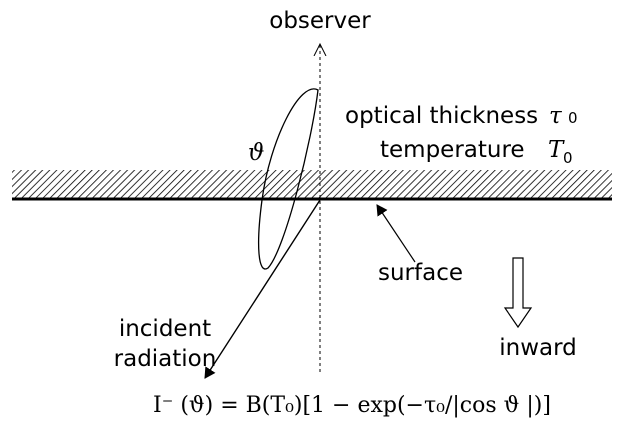 The image size is (625, 423). I want to click on surface-layer, so click(312, 184).